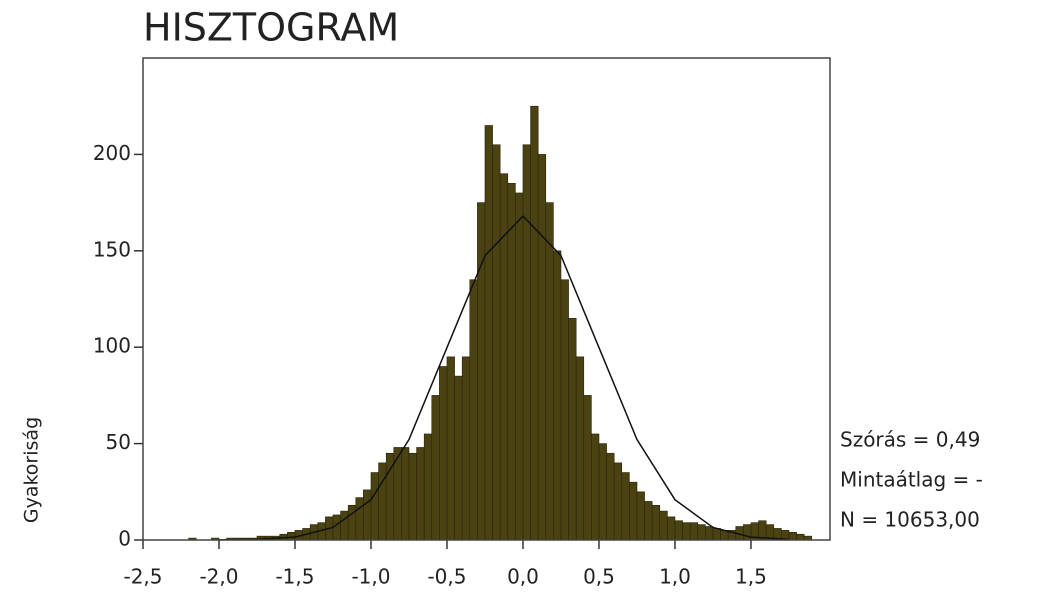  What do you see at coordinates (446, 577) in the screenshot?
I see `x-tick-label: -0,5` at bounding box center [446, 577].